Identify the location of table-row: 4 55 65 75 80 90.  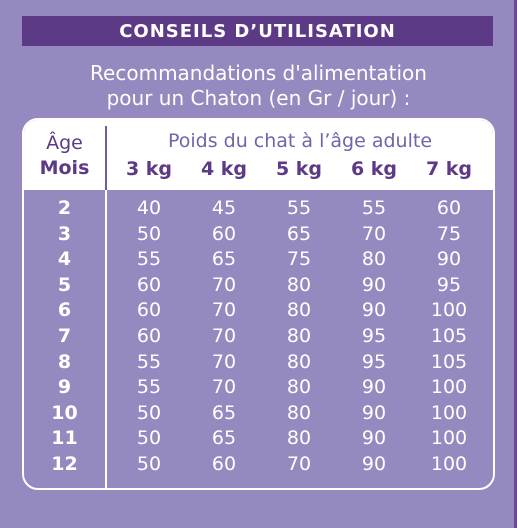
(258, 259).